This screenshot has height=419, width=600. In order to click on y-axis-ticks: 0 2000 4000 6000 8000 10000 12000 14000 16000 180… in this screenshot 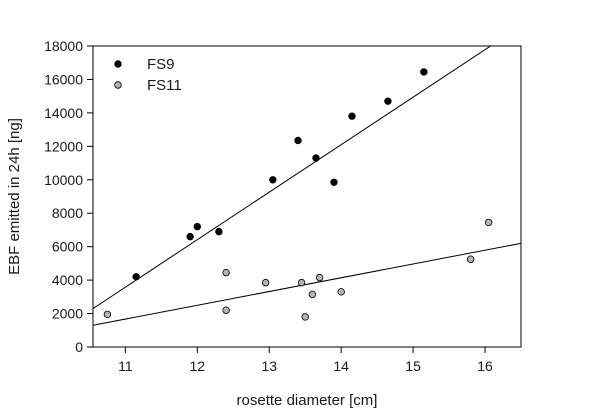, I will do `click(68, 196)`.